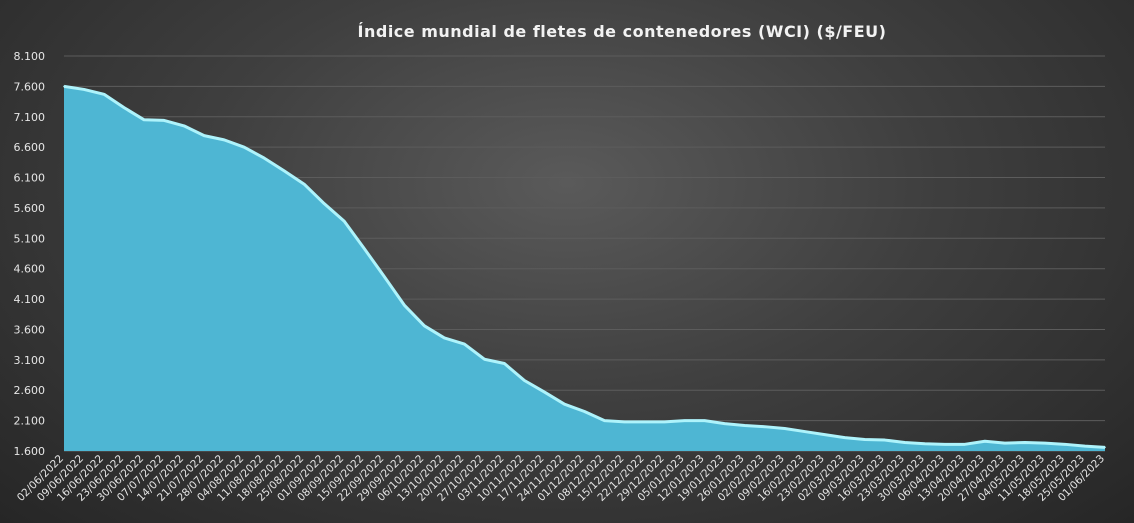 The image size is (1134, 523). Describe the element at coordinates (30, 86) in the screenshot. I see `y-tick-label: 7.600` at that location.